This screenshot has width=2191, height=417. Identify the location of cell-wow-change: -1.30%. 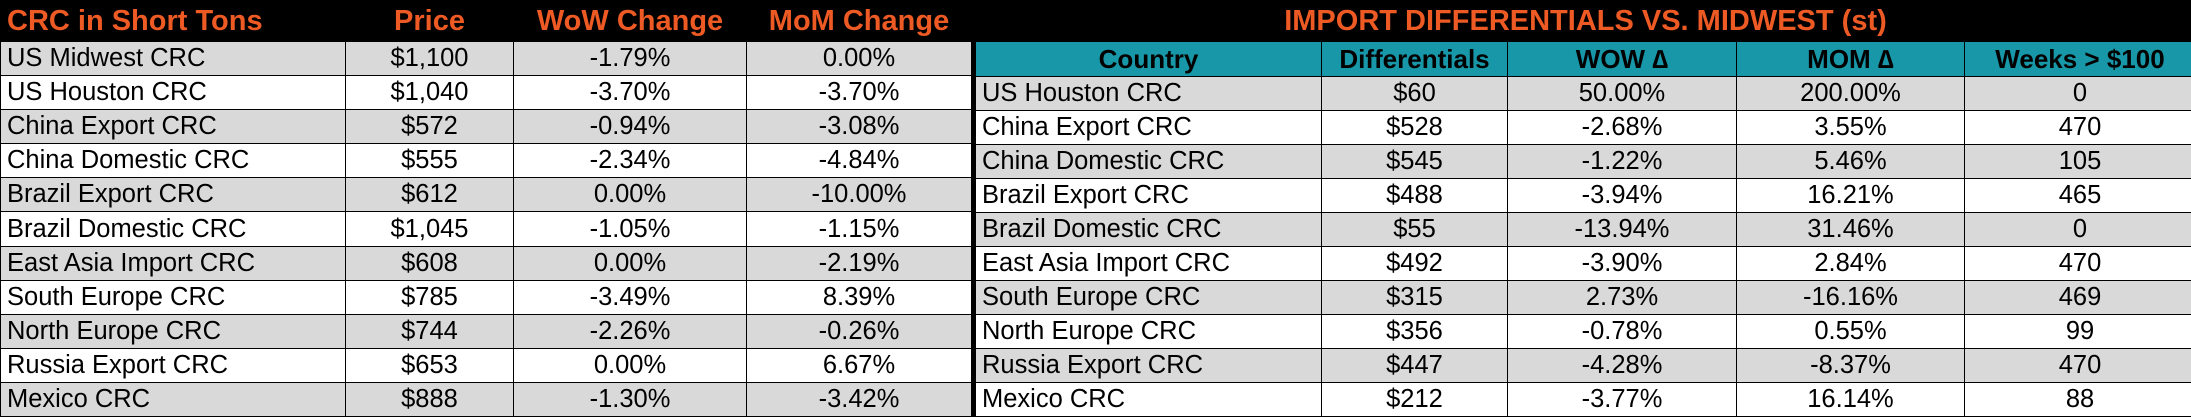
(630, 399).